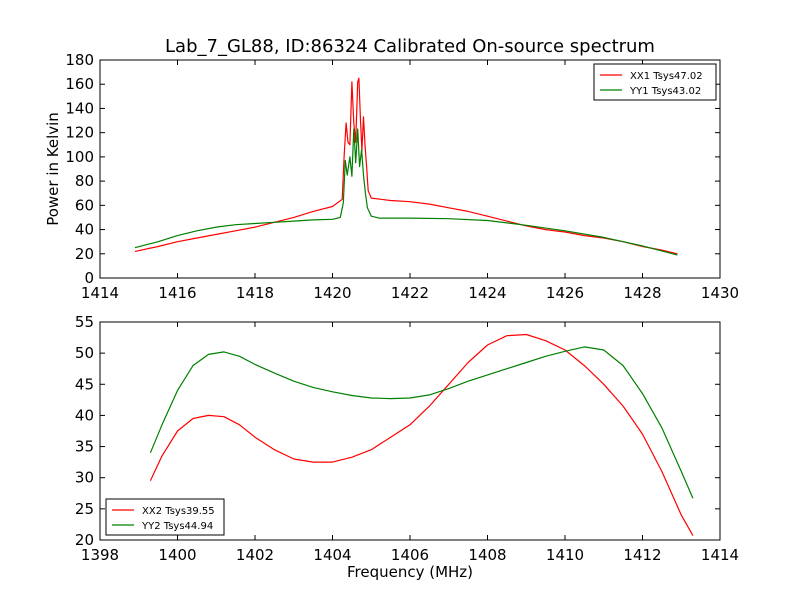 This screenshot has width=800, height=600. What do you see at coordinates (642, 555) in the screenshot?
I see `bottom-x-tick-label: 1412` at bounding box center [642, 555].